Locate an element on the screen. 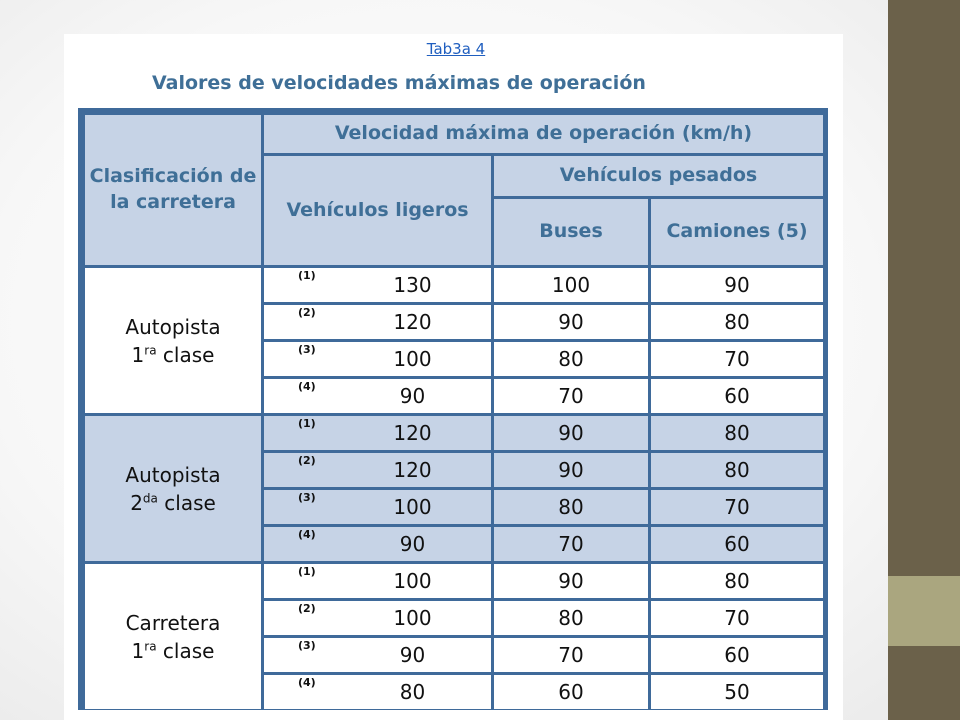 The image size is (960, 720). group-label: Autopista 1ra clase is located at coordinates (173, 340).